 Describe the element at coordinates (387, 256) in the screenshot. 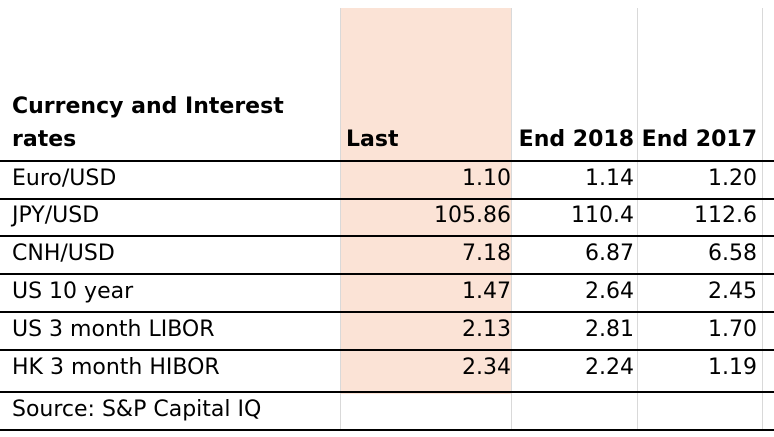

I see `table-row: CNH/USD 7.18 6.87 6.58` at that location.